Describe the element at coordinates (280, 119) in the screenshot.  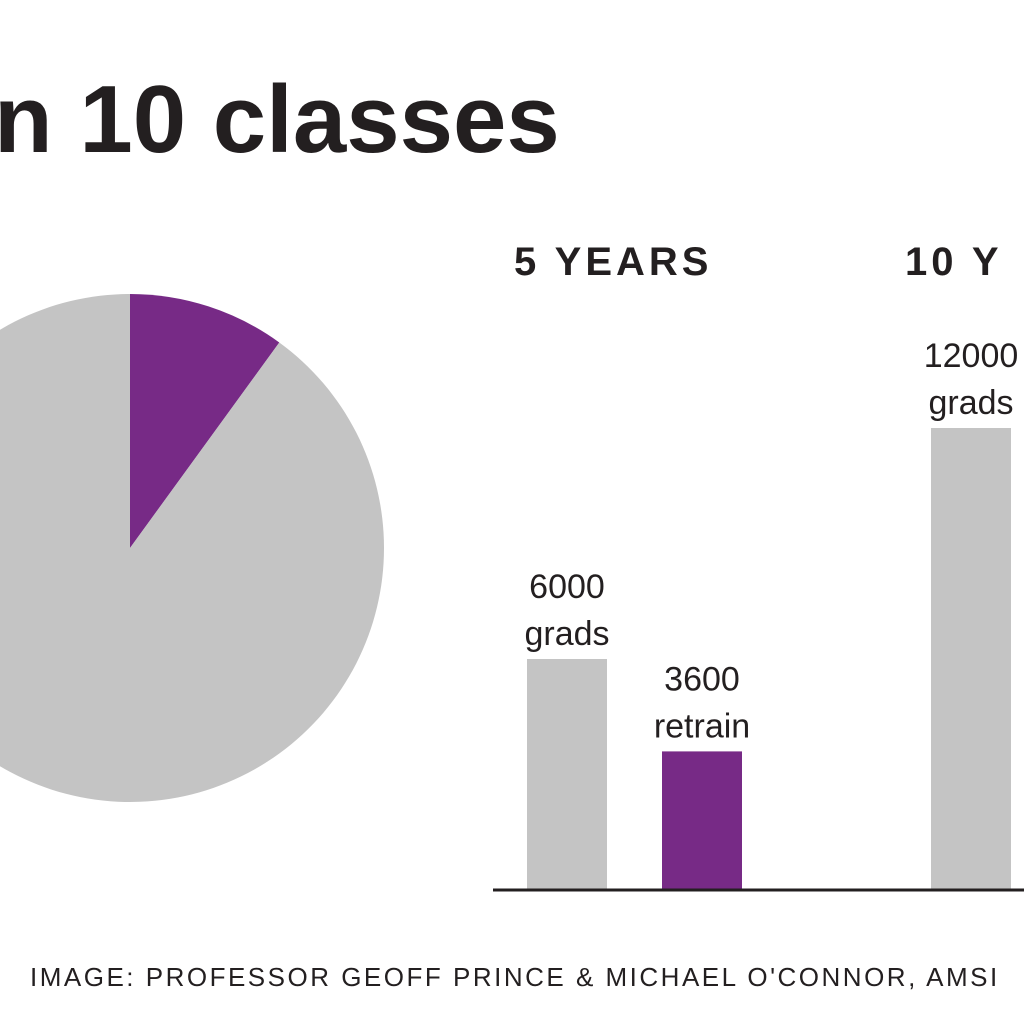
I see `chart-title: n 10 classes` at that location.